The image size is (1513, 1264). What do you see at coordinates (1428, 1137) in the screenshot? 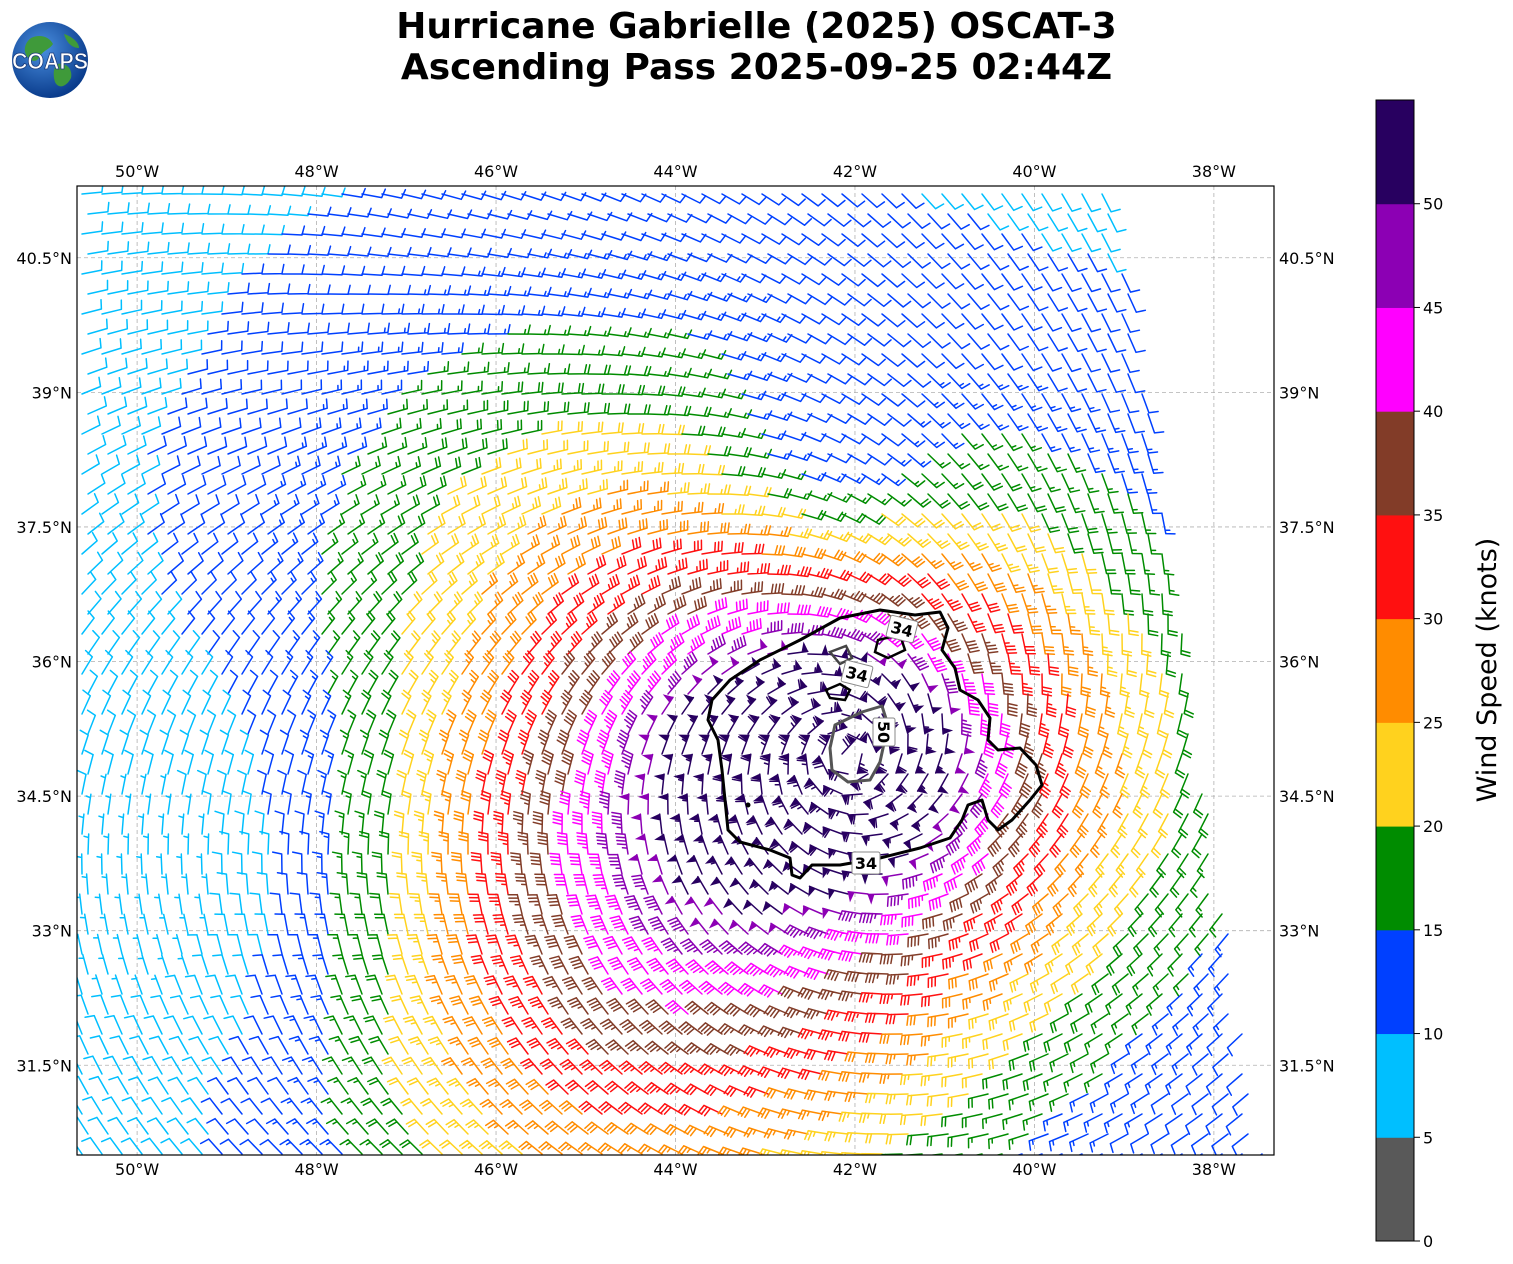
I see `colorbar-tick-label: 5` at bounding box center [1428, 1137].